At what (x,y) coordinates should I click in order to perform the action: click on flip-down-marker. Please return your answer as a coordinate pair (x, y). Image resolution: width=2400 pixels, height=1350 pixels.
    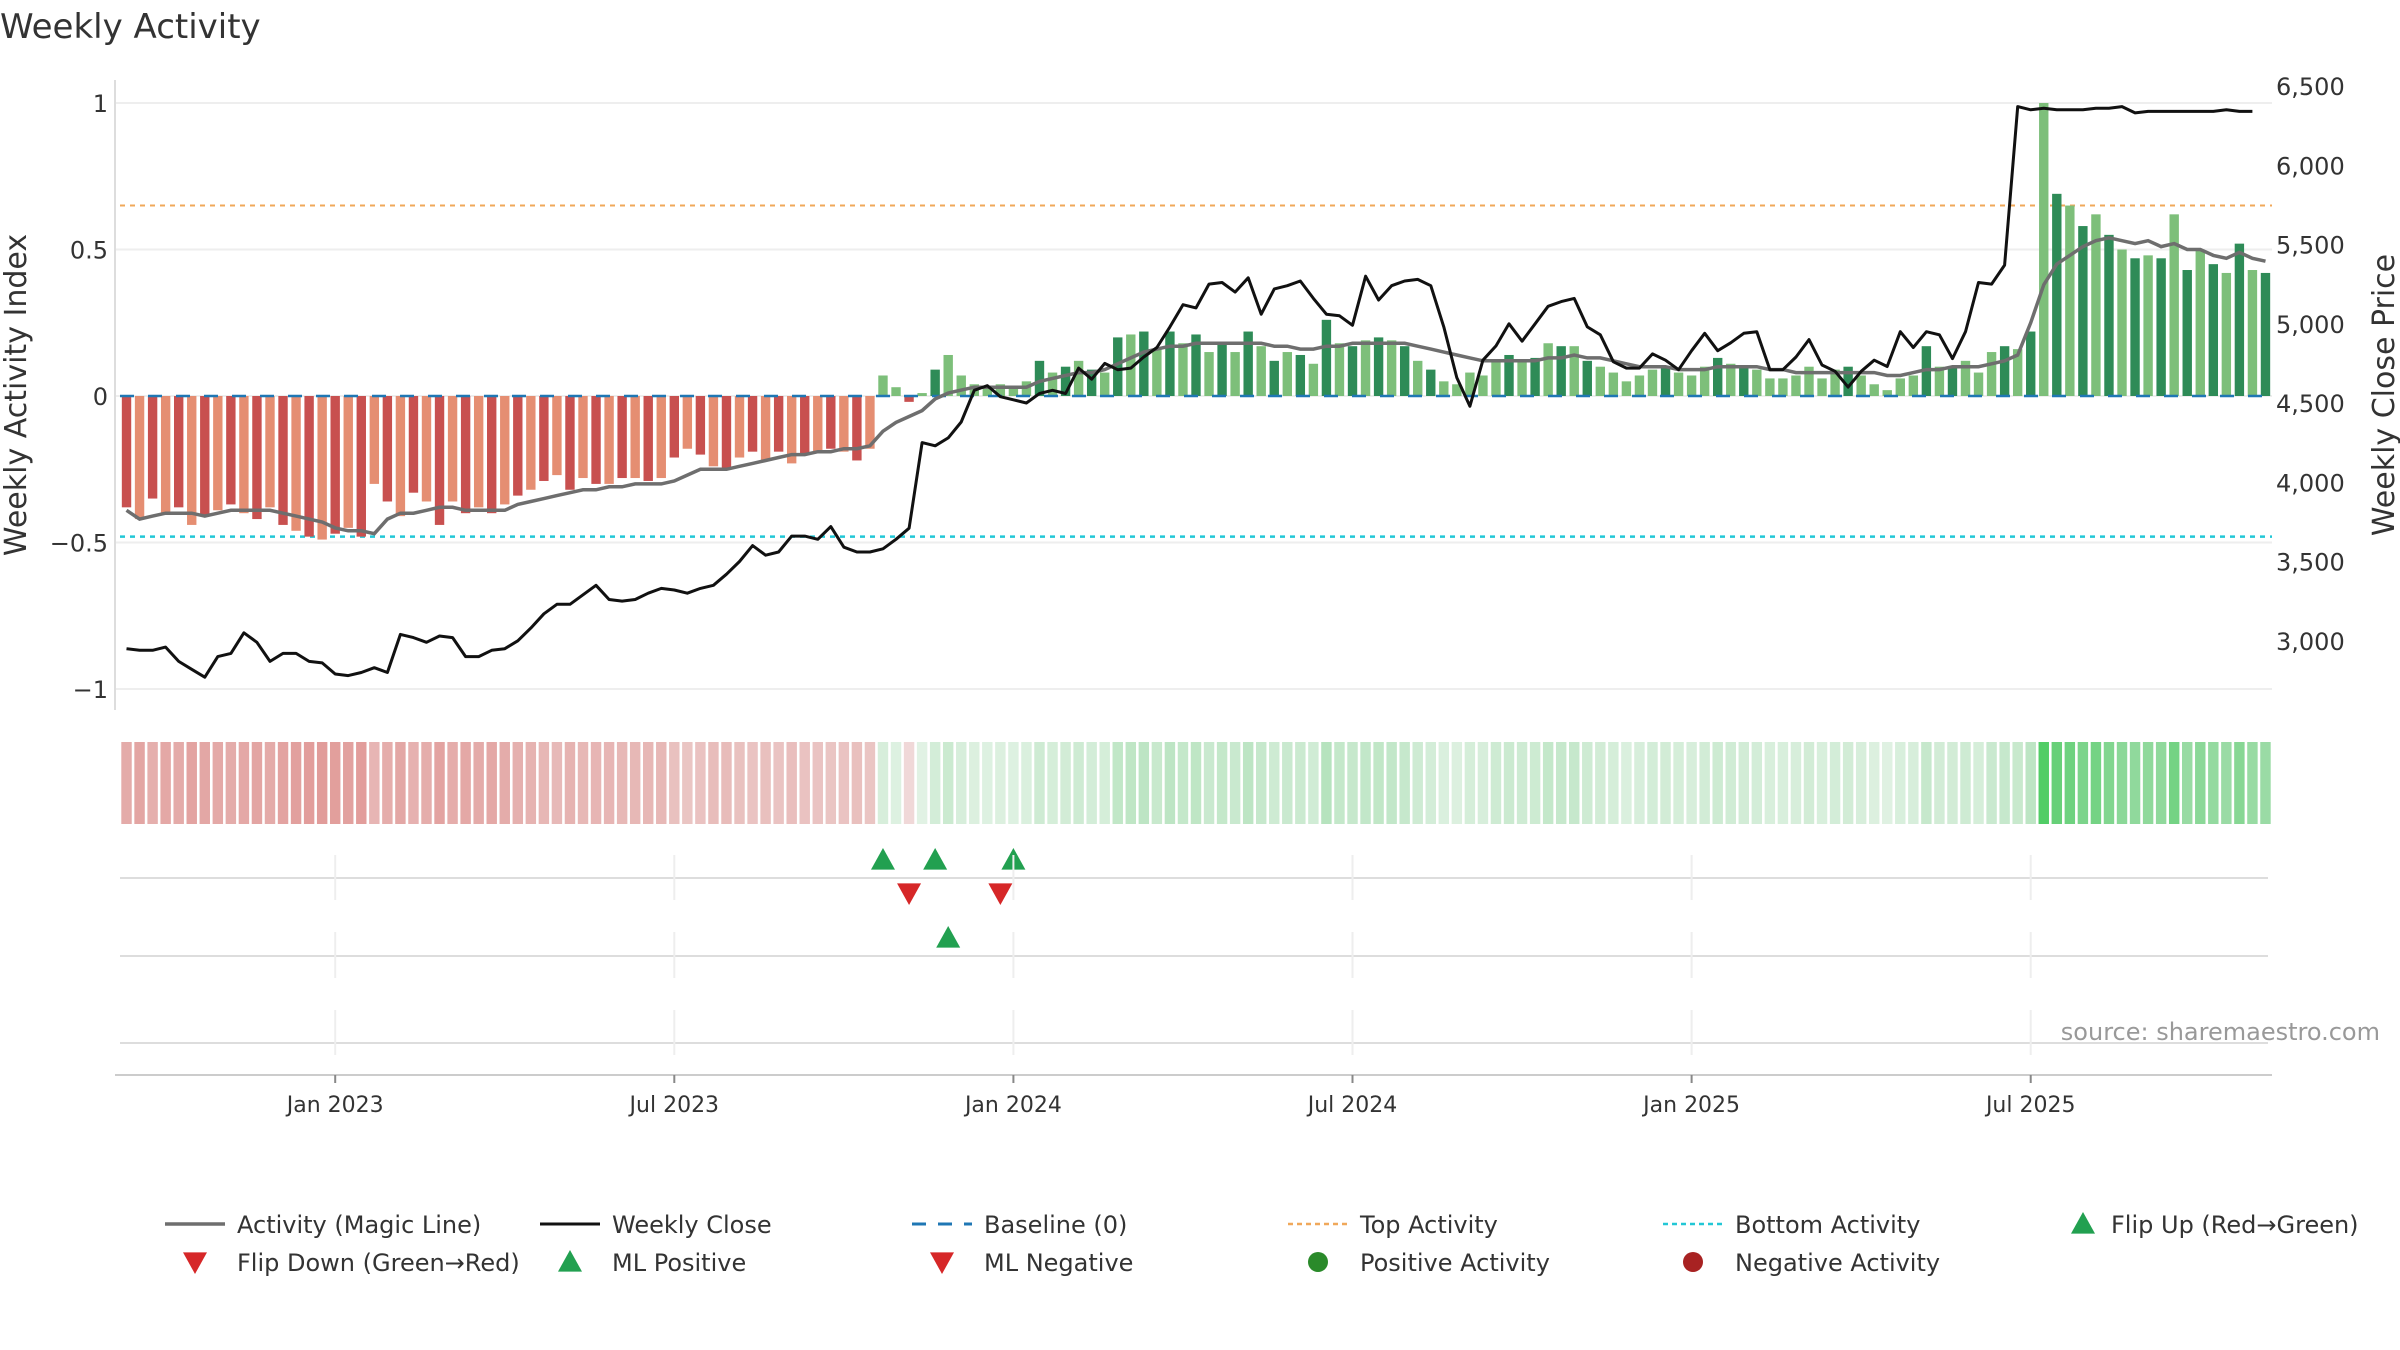
    Looking at the image, I should click on (1000, 894).